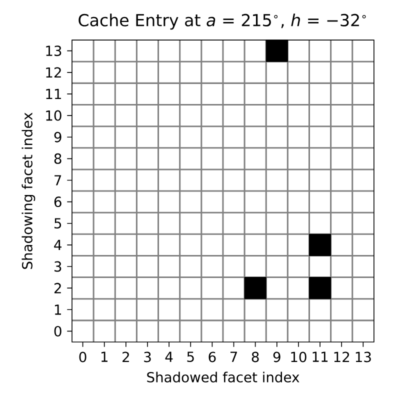 Image resolution: width=400 pixels, height=400 pixels. Describe the element at coordinates (54, 115) in the screenshot. I see `y-tick-label: 10` at that location.